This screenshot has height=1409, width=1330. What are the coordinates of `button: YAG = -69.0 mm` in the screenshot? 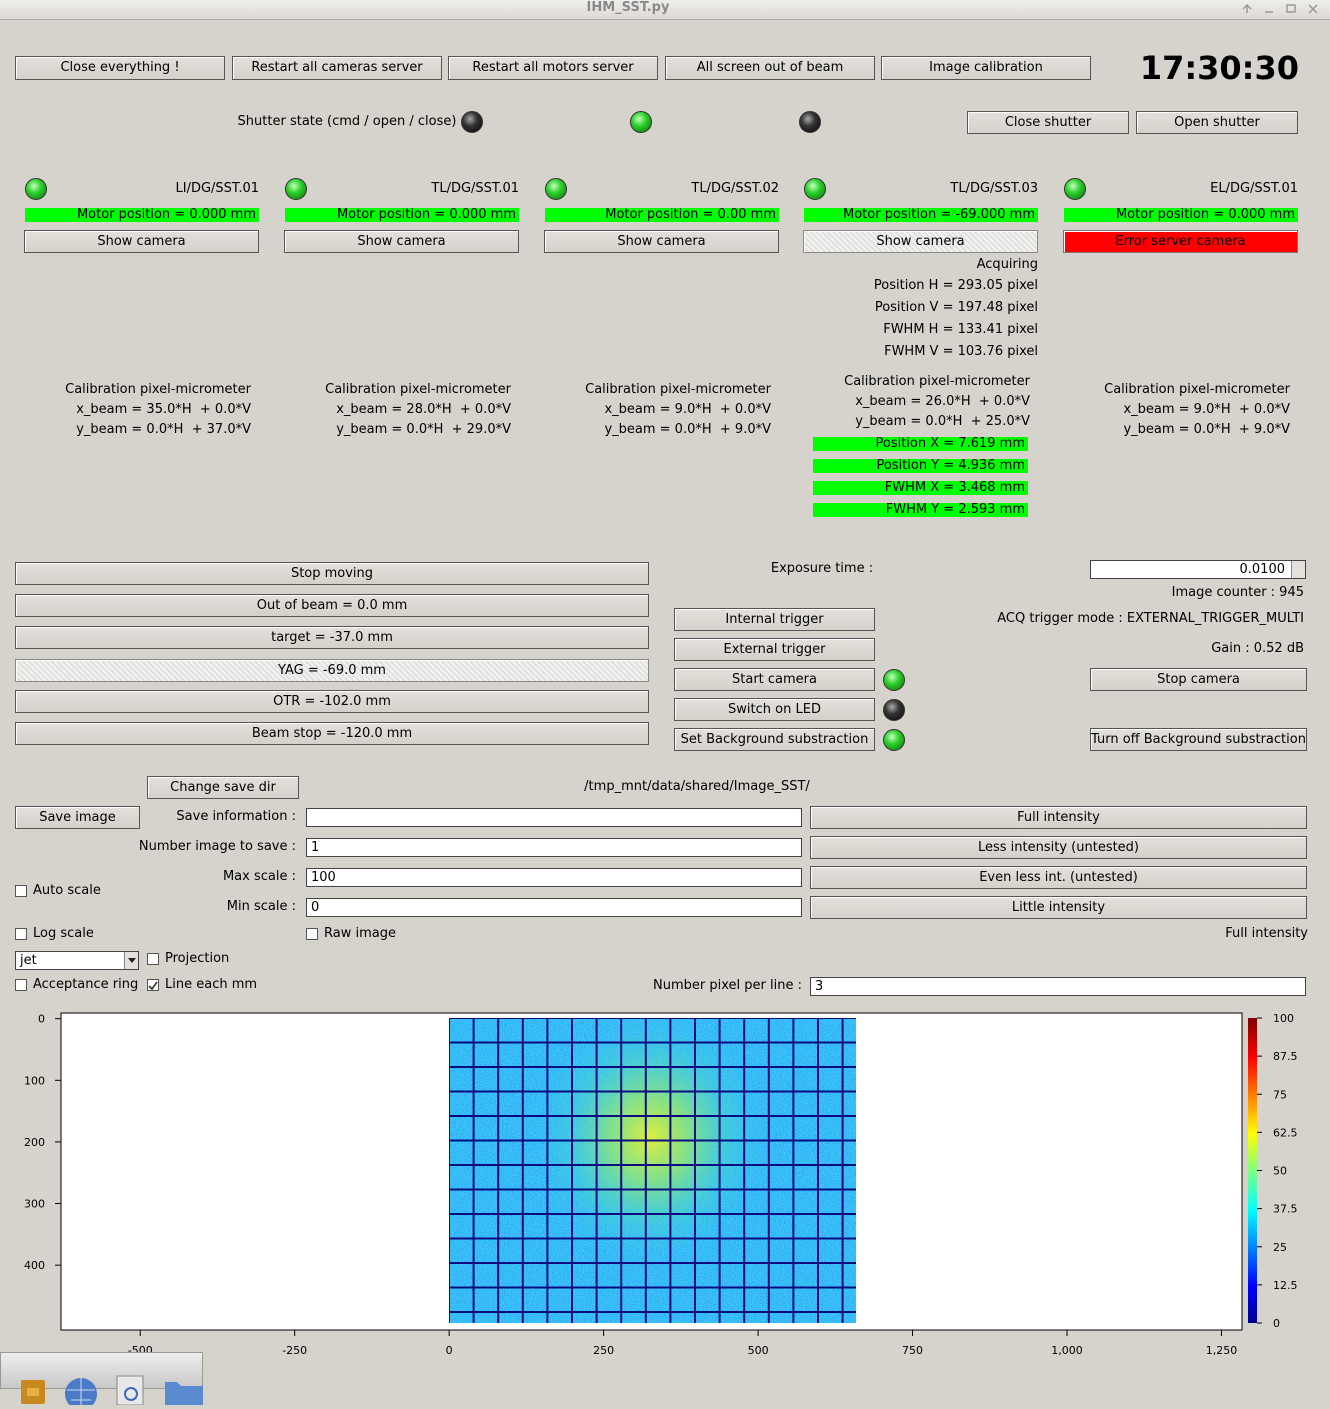 It's located at (332, 670).